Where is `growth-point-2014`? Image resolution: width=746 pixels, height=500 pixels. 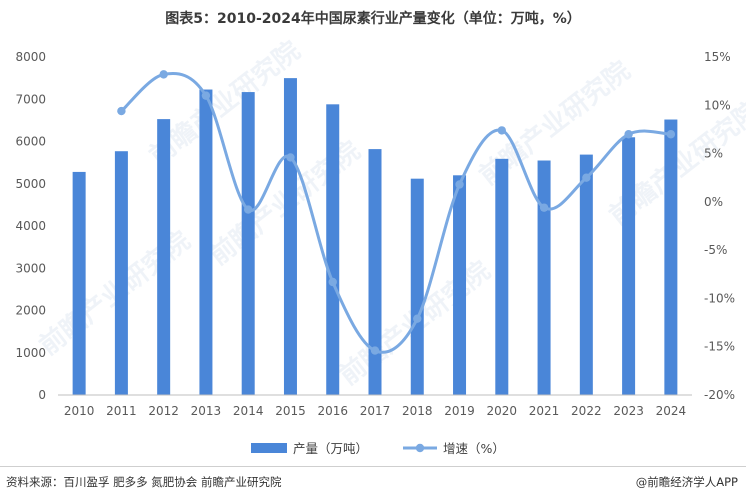
growth-point-2014 is located at coordinates (248, 209).